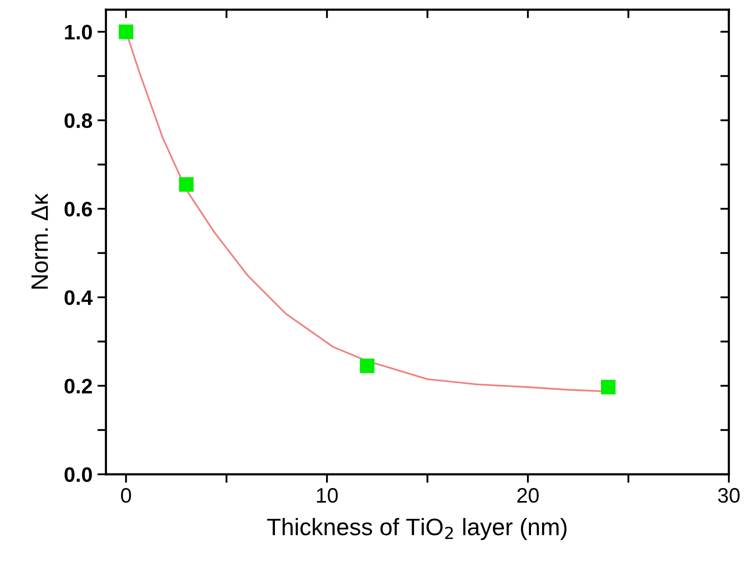 This screenshot has height=568, width=746. I want to click on x-tick-label: 20, so click(528, 495).